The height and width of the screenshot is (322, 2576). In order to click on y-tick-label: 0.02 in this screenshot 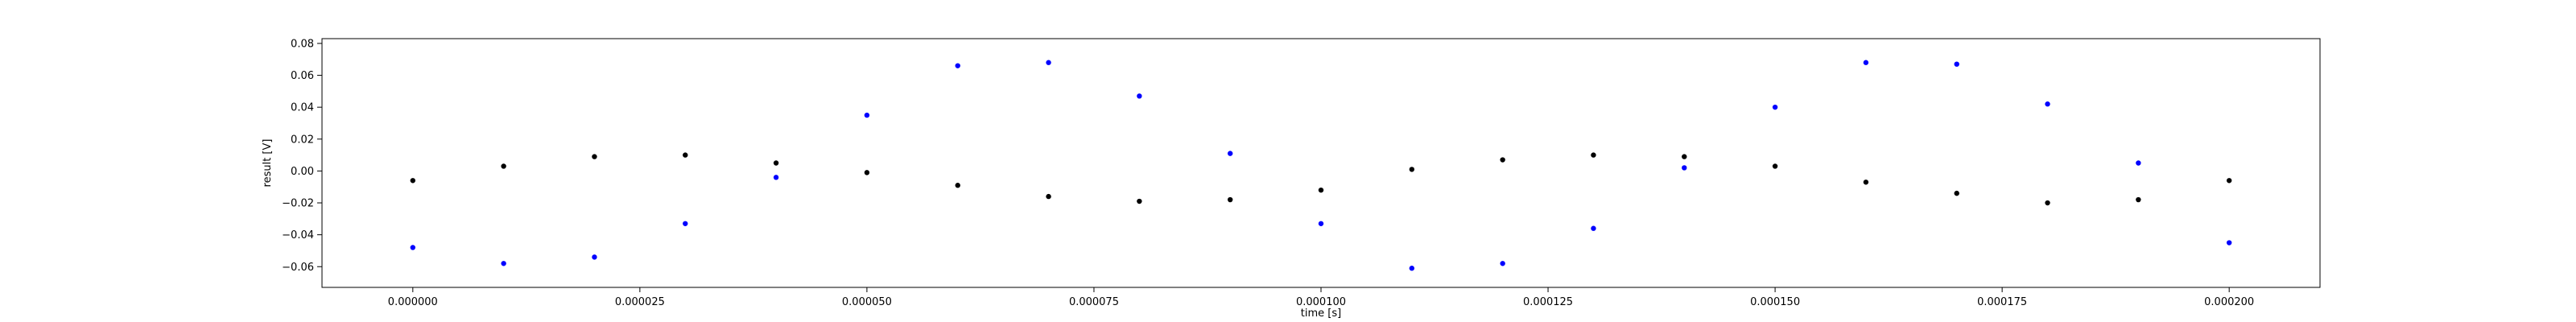, I will do `click(302, 140)`.